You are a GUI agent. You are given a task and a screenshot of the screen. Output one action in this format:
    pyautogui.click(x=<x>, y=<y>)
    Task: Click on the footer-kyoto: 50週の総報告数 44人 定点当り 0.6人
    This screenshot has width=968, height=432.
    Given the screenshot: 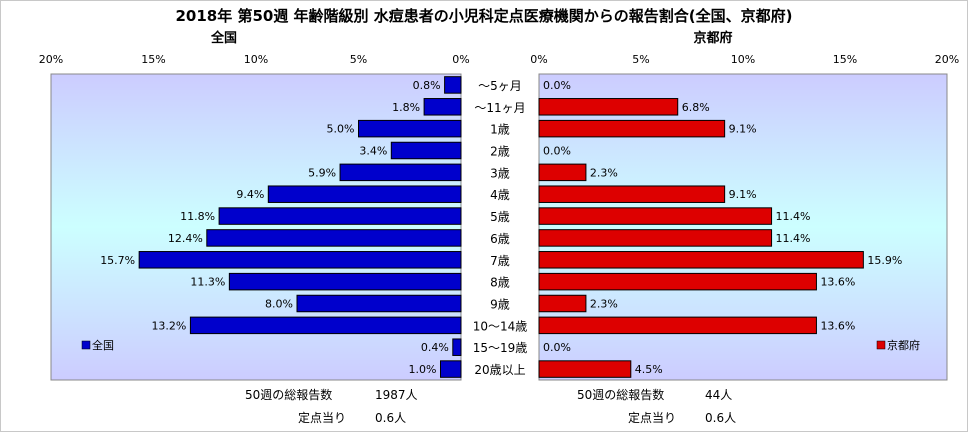 What is the action you would take?
    pyautogui.click(x=656, y=406)
    